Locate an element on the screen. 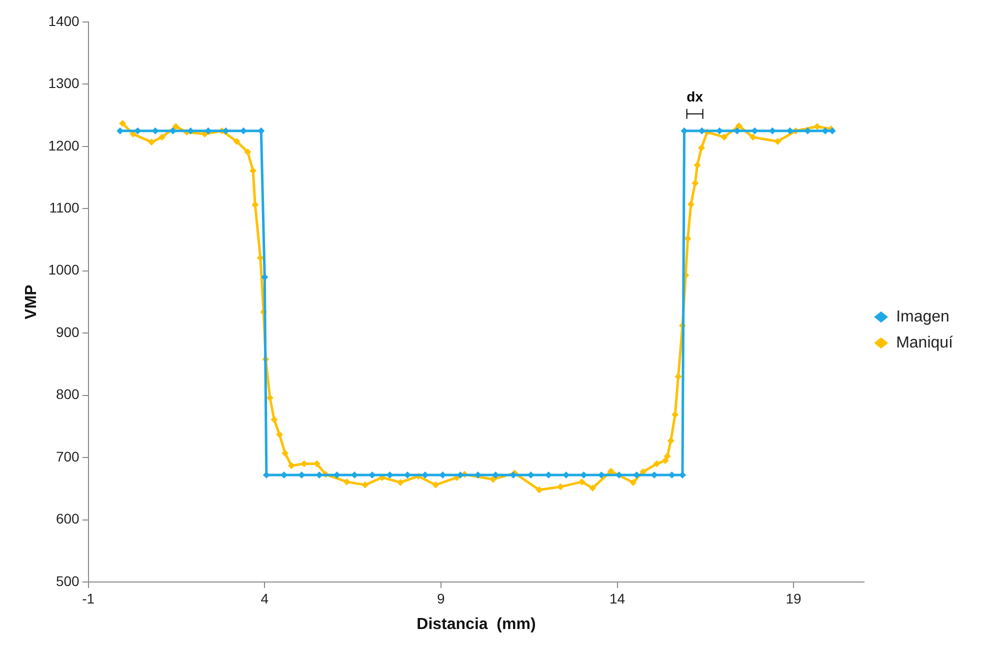 The image size is (981, 645). y-tick-label: 1300 is located at coordinates (64, 83).